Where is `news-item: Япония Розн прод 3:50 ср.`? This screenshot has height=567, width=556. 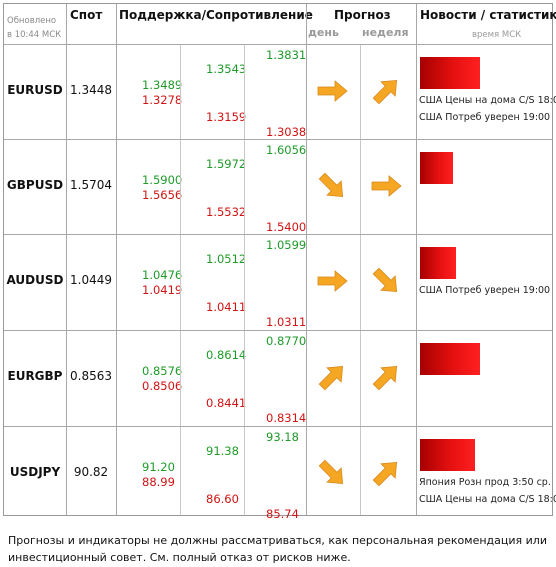 news-item: Япония Розн прод 3:50 ср. is located at coordinates (485, 482).